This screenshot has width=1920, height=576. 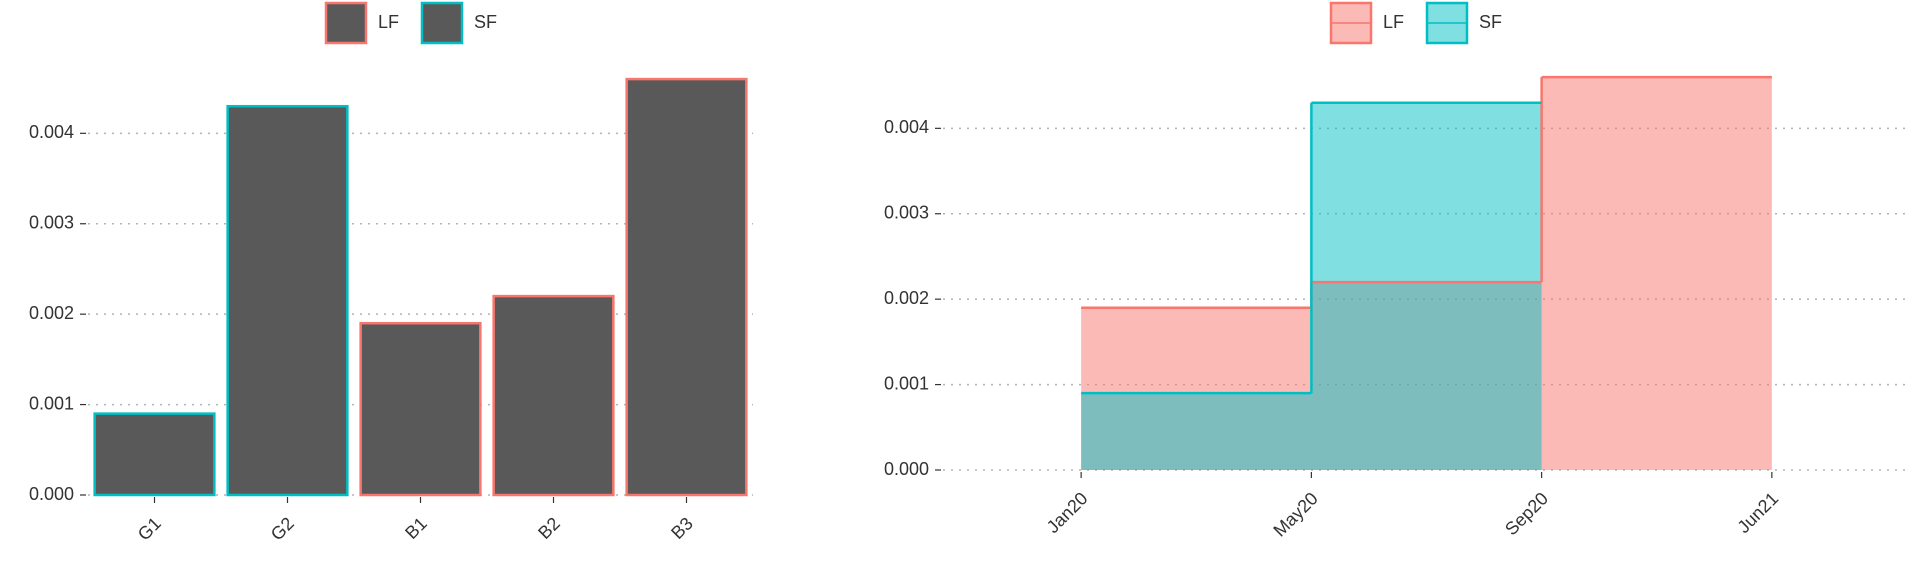 What do you see at coordinates (682, 528) in the screenshot?
I see `x-tick-label: B3` at bounding box center [682, 528].